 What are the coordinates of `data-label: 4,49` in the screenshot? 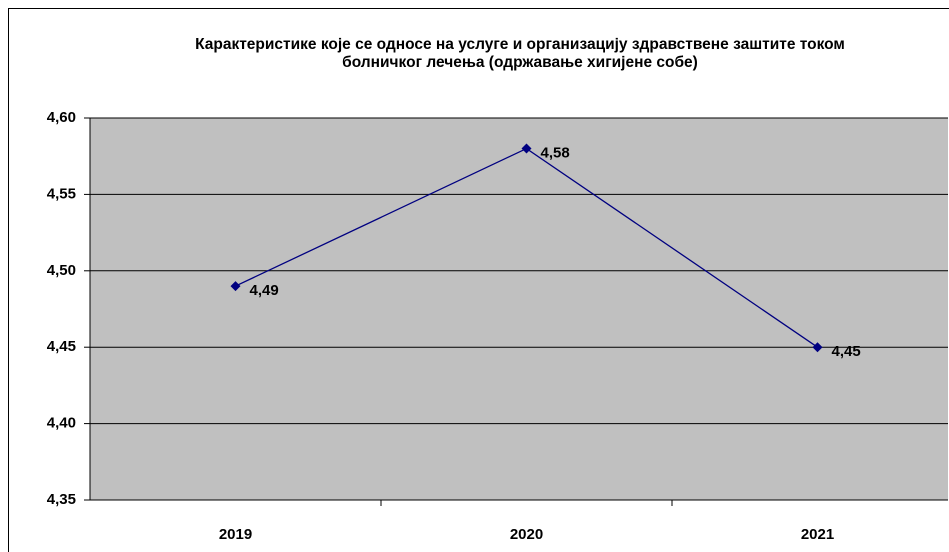 It's located at (264, 290).